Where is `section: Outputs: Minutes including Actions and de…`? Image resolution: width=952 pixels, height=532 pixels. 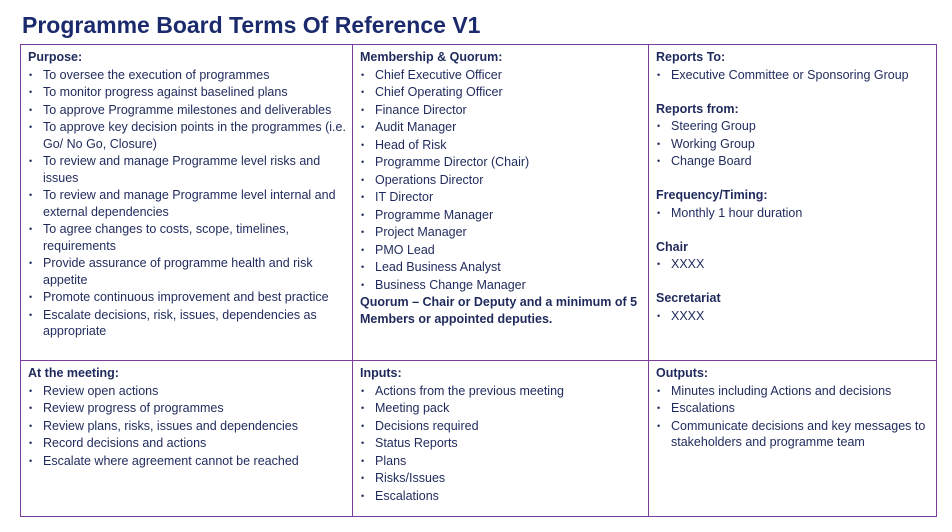
section: Outputs: Minutes including Actions and de… is located at coordinates (793, 408).